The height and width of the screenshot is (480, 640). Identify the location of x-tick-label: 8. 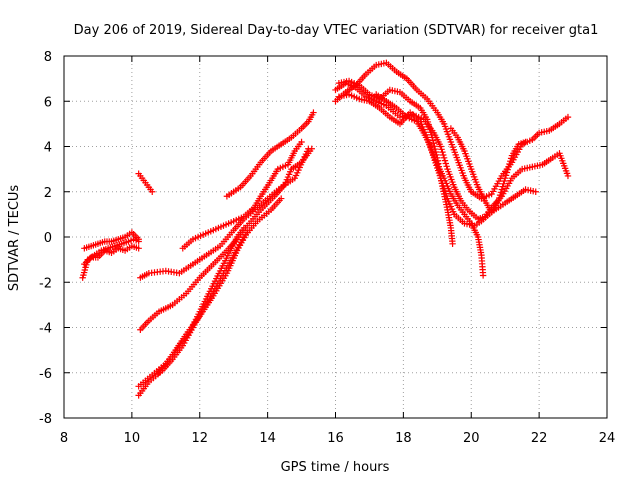
(64, 438).